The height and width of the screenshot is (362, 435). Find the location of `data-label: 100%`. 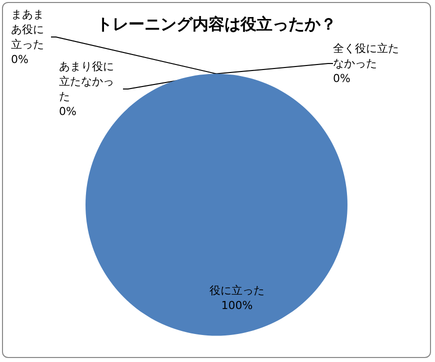

data-label: 100% is located at coordinates (237, 305).